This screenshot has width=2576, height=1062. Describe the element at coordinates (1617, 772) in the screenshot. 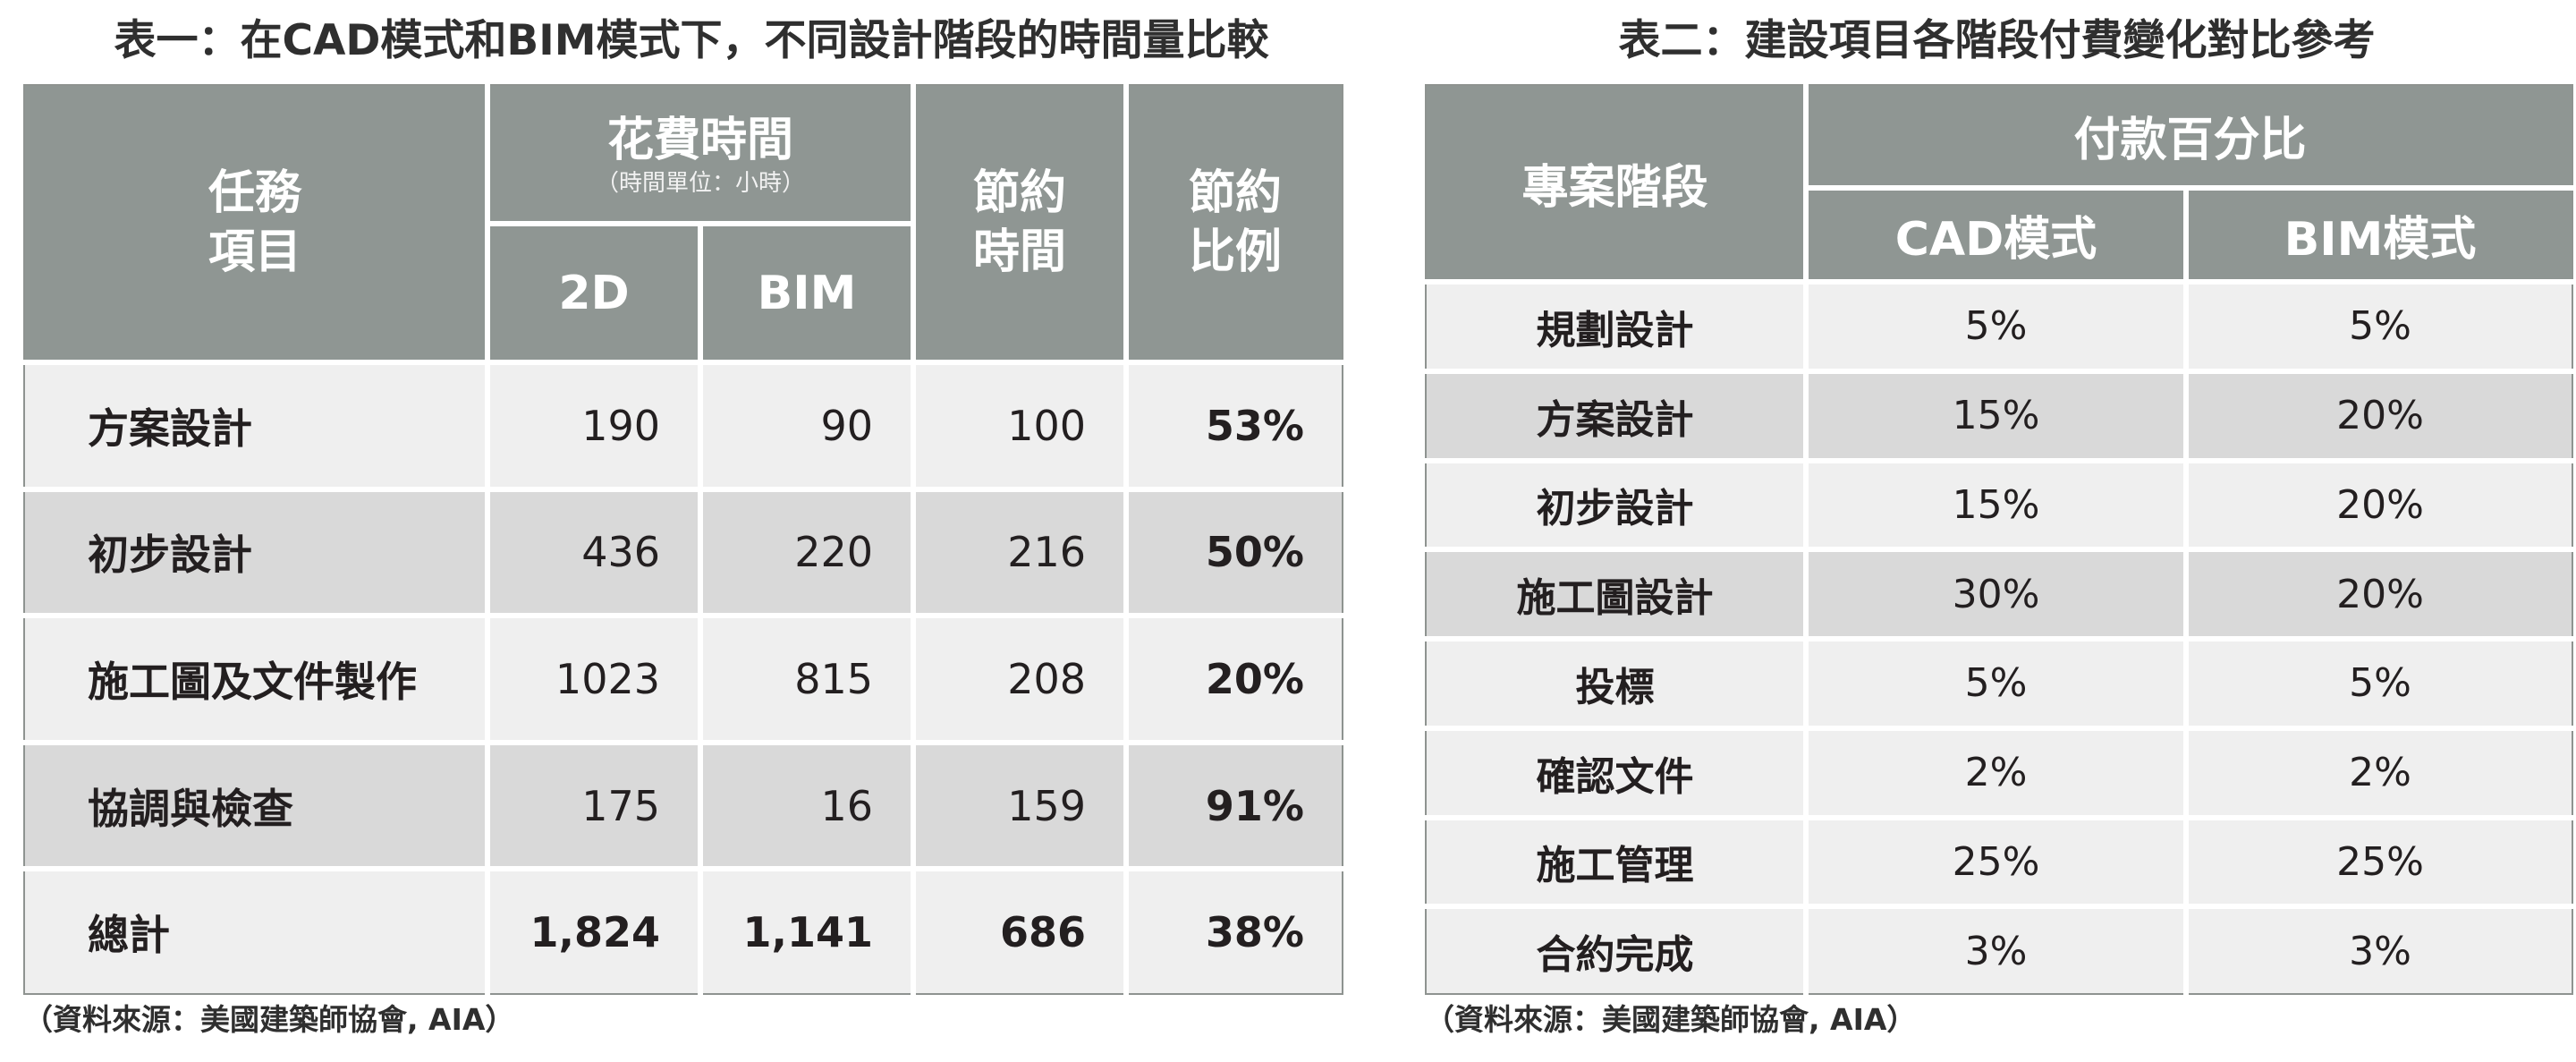

I see `phase-cell: 確認文件` at that location.